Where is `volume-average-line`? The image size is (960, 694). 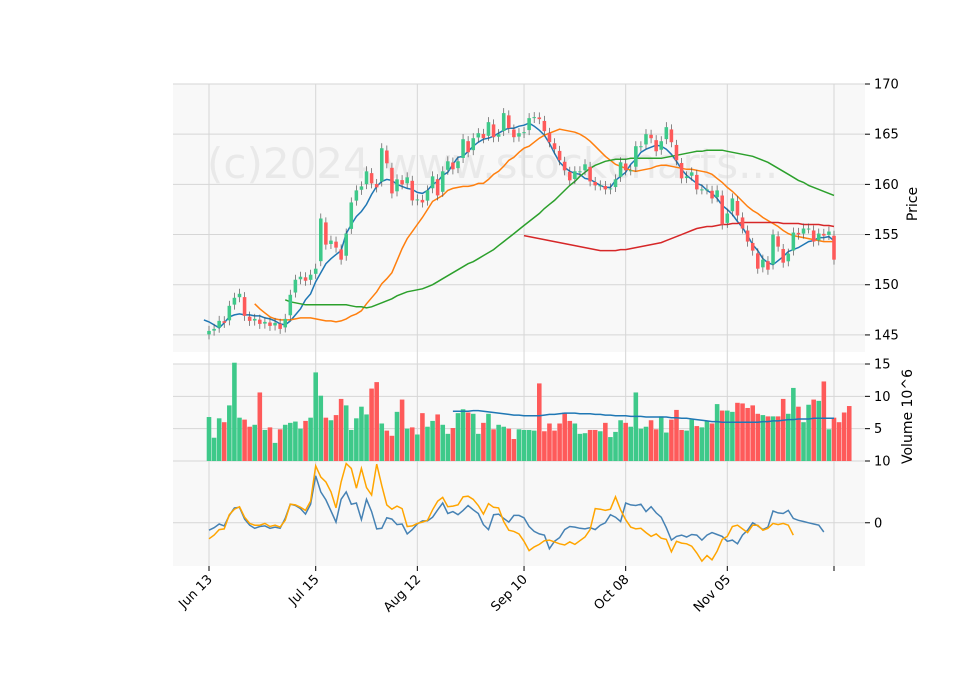 volume-average-line is located at coordinates (643, 416).